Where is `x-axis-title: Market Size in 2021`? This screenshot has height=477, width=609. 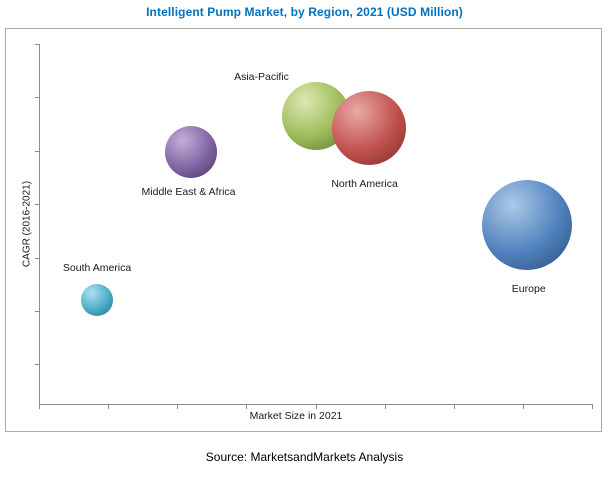 x-axis-title: Market Size in 2021 is located at coordinates (296, 416).